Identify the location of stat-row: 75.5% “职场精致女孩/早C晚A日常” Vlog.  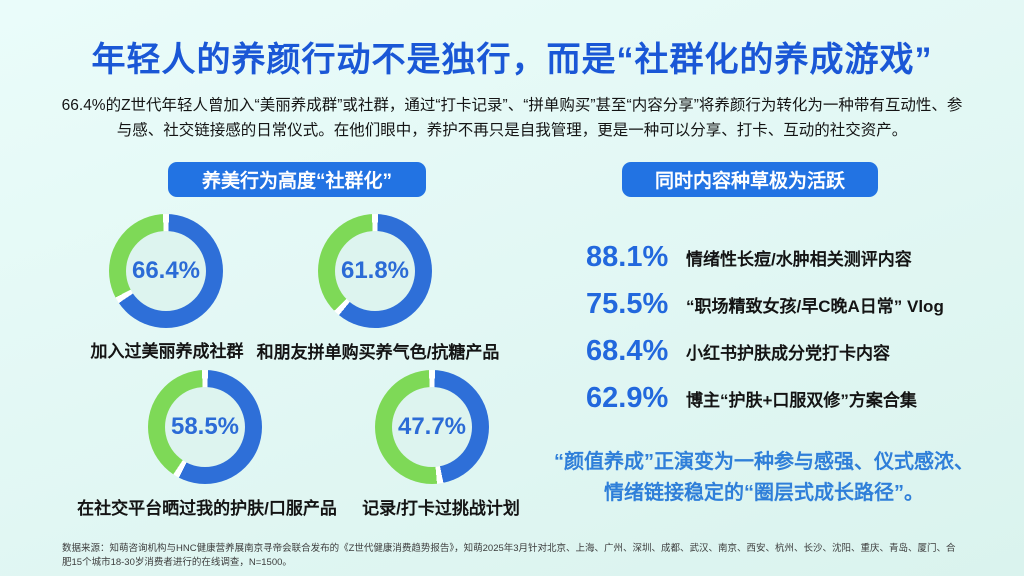
(765, 304).